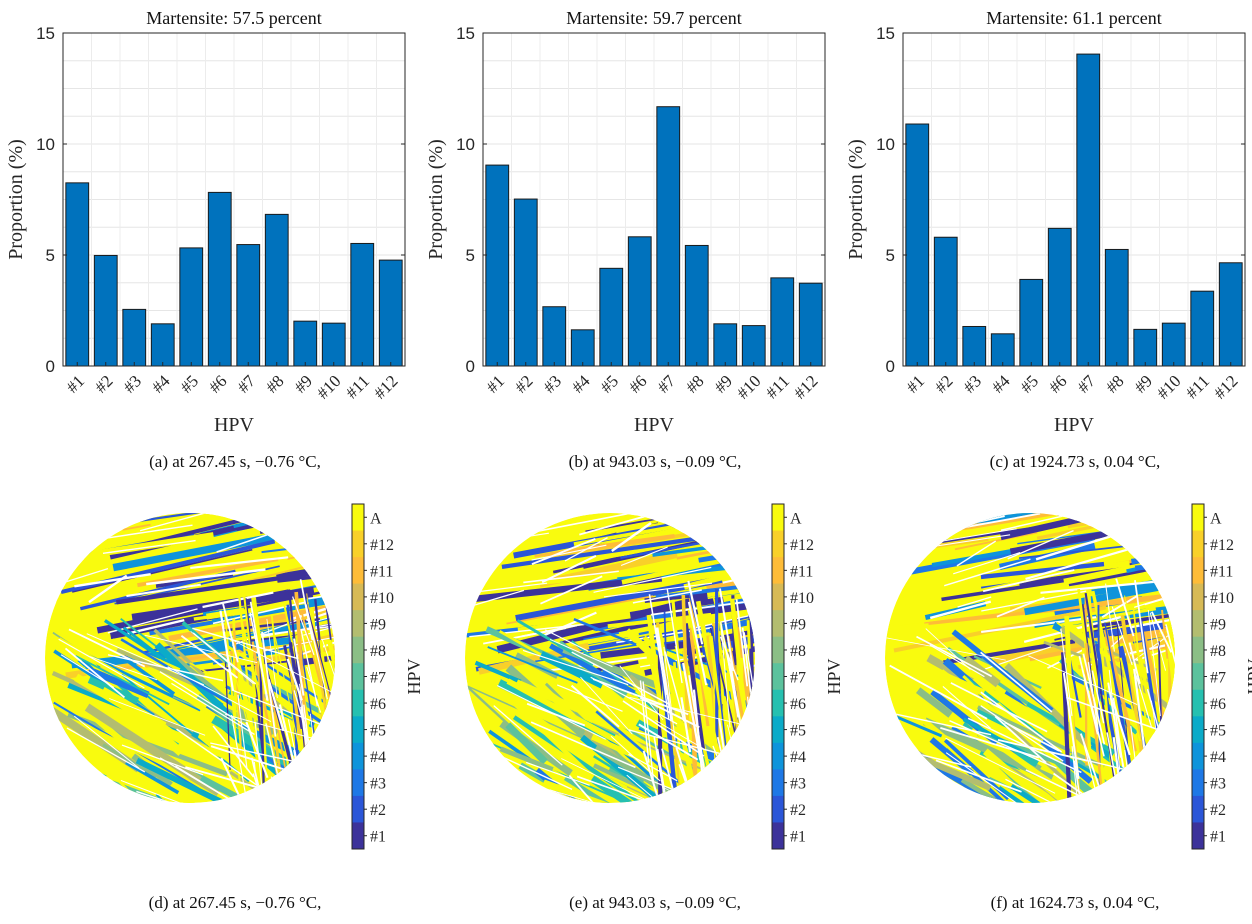 The image size is (1252, 924). What do you see at coordinates (796, 518) in the screenshot?
I see `colorbar-tick-label: A` at bounding box center [796, 518].